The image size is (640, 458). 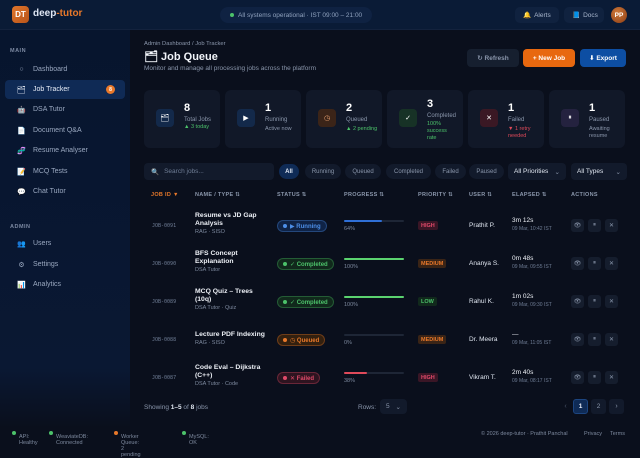 What do you see at coordinates (593, 434) in the screenshot?
I see `privacy-link: Privacy` at bounding box center [593, 434].